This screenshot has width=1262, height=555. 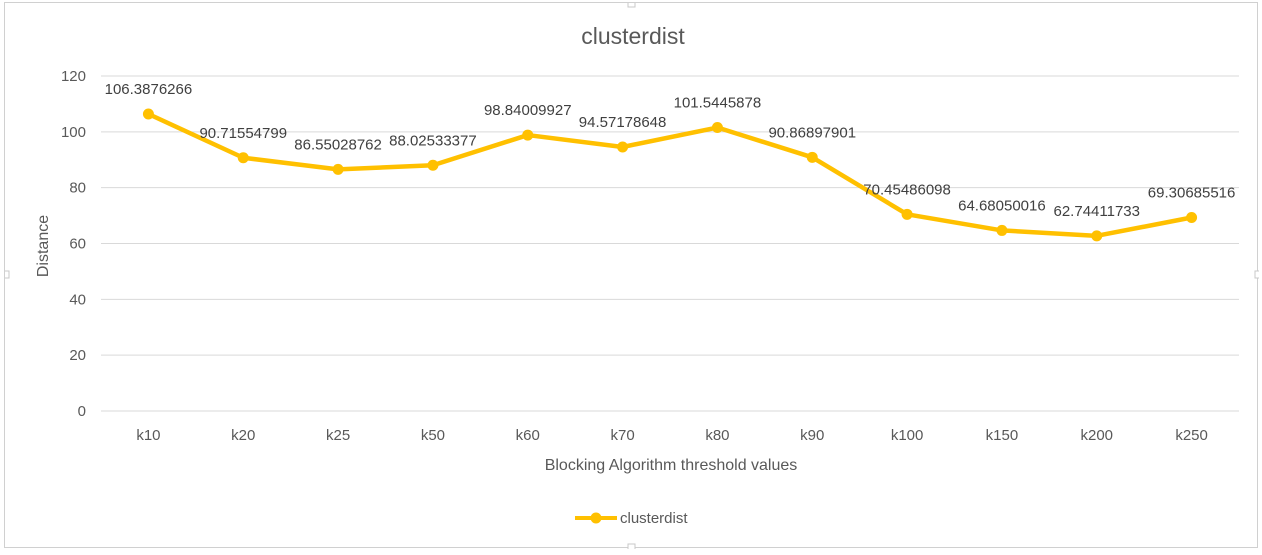 I want to click on legend: clusterdist, so click(x=631, y=518).